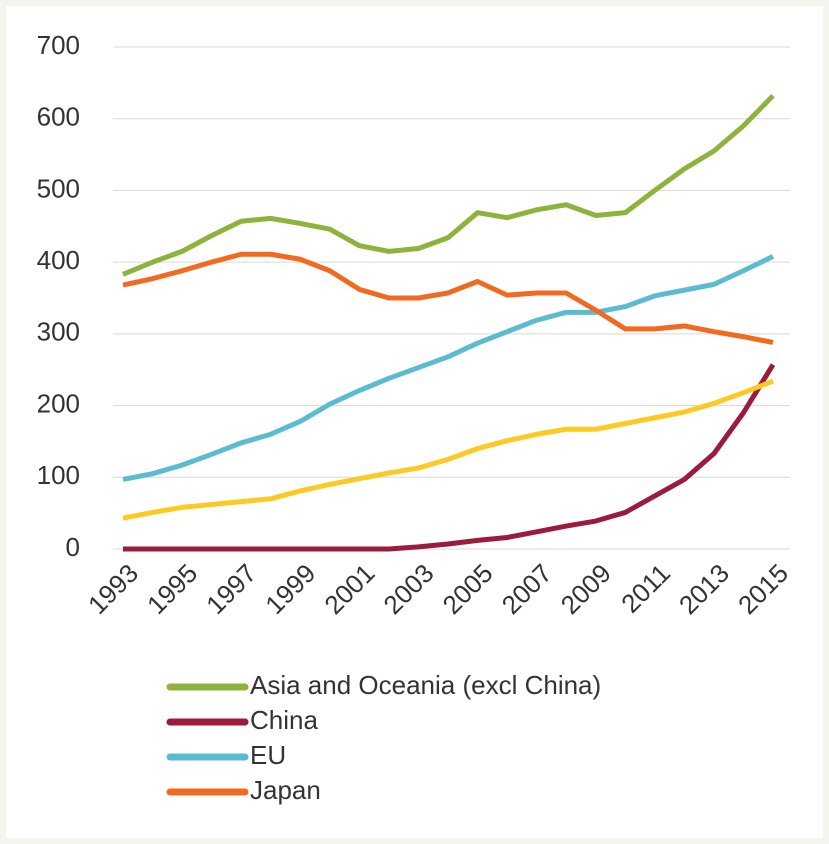 This screenshot has width=829, height=844. I want to click on y-tick-label: 400, so click(58, 260).